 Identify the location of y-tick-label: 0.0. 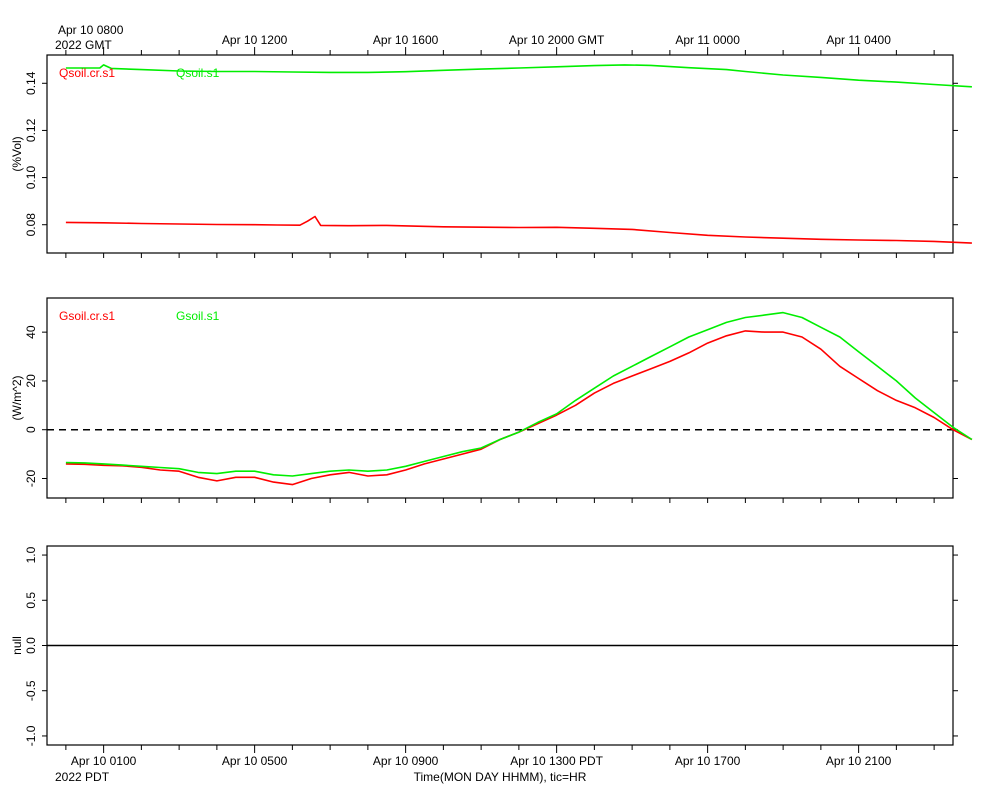
(31, 645).